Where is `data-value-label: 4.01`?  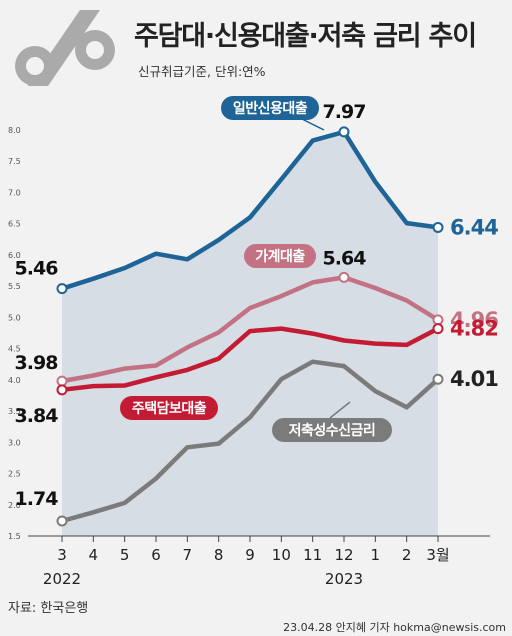 data-value-label: 4.01 is located at coordinates (474, 379).